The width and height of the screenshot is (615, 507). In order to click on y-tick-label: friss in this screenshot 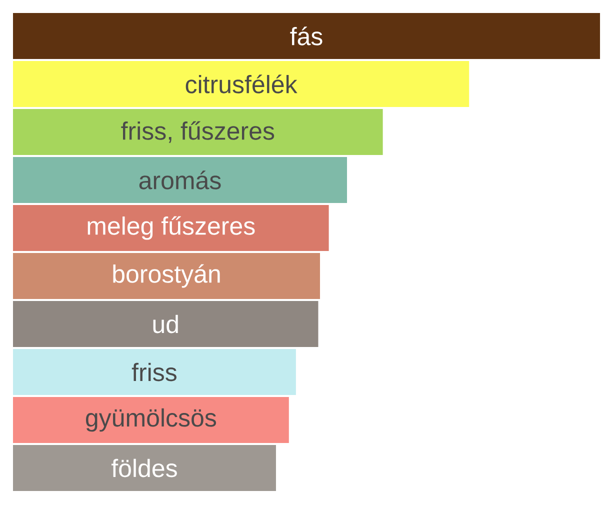, I will do `click(154, 372)`.